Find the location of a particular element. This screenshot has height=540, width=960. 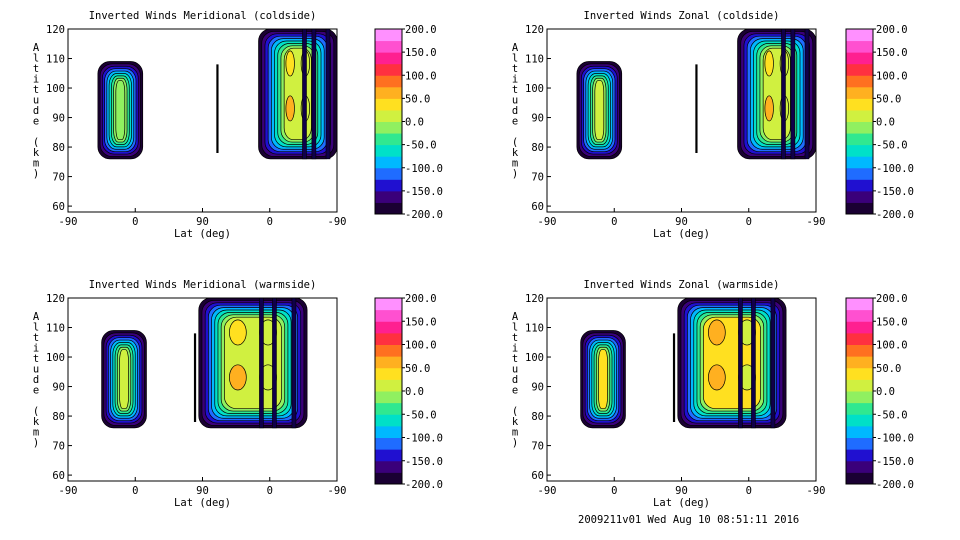

y-tick-label: 70 is located at coordinates (58, 447).